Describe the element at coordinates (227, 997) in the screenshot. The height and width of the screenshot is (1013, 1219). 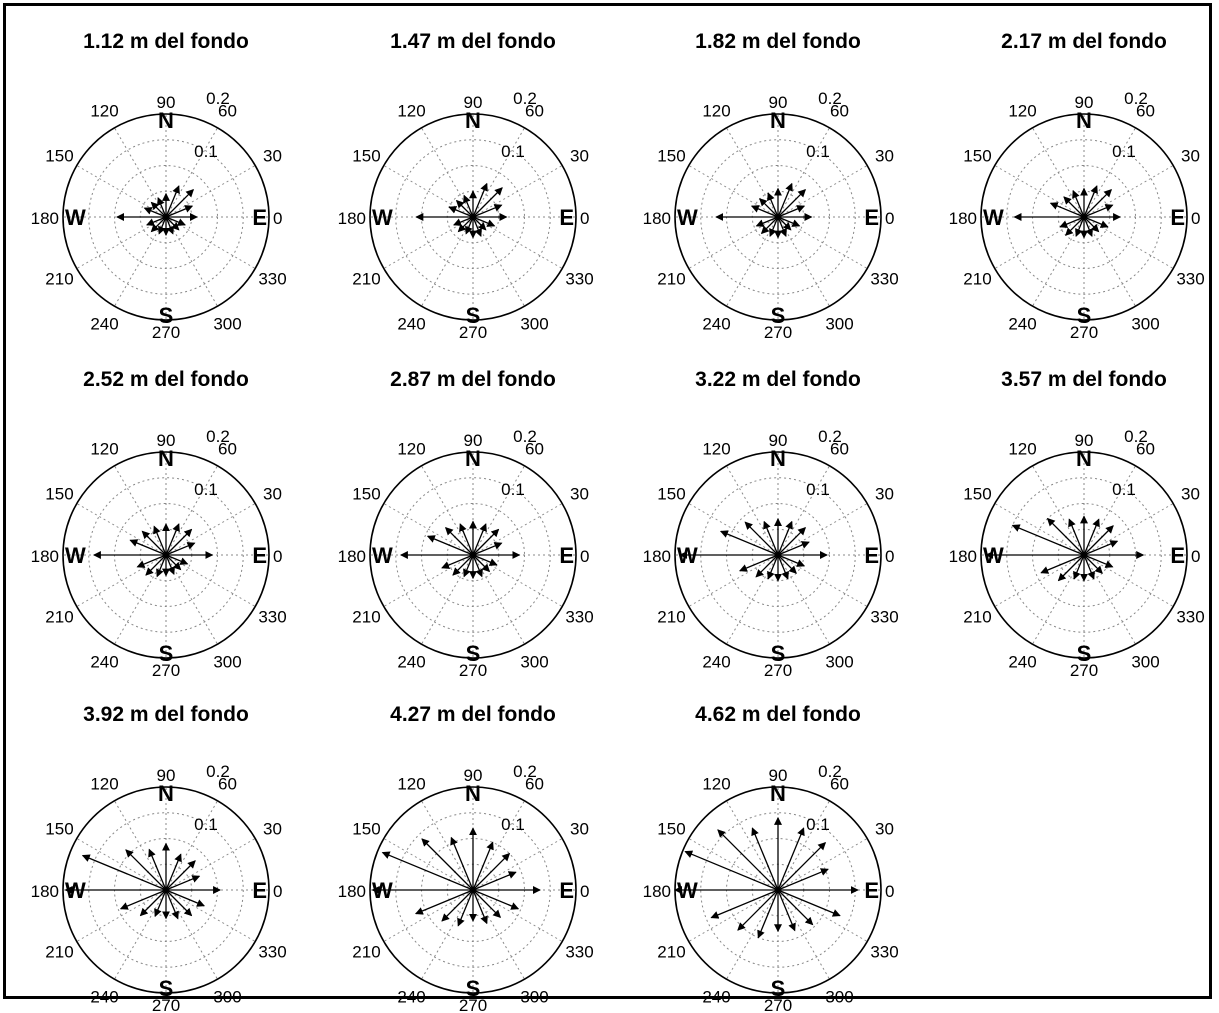
I see `angle-tick-label: 300` at that location.